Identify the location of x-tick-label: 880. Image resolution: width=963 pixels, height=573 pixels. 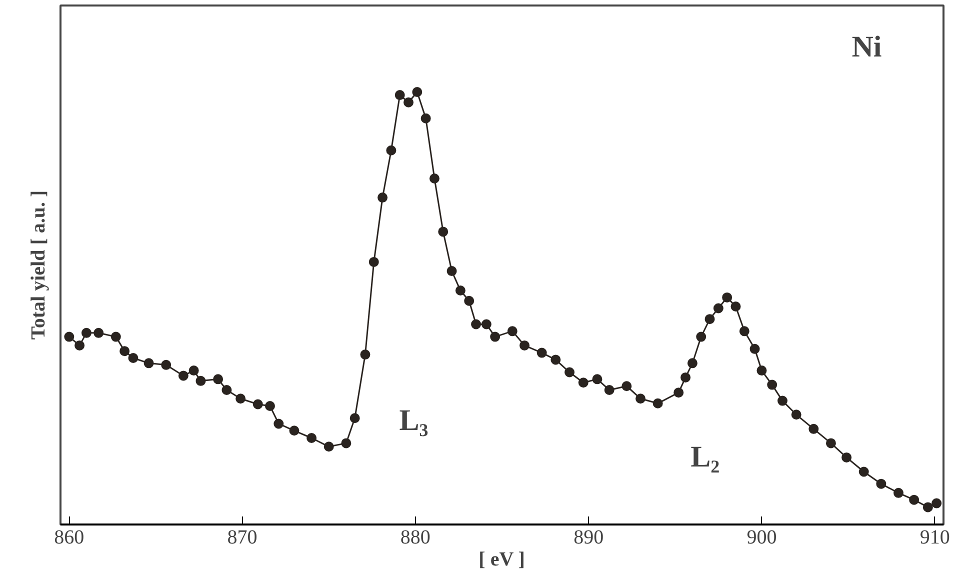
(415, 537).